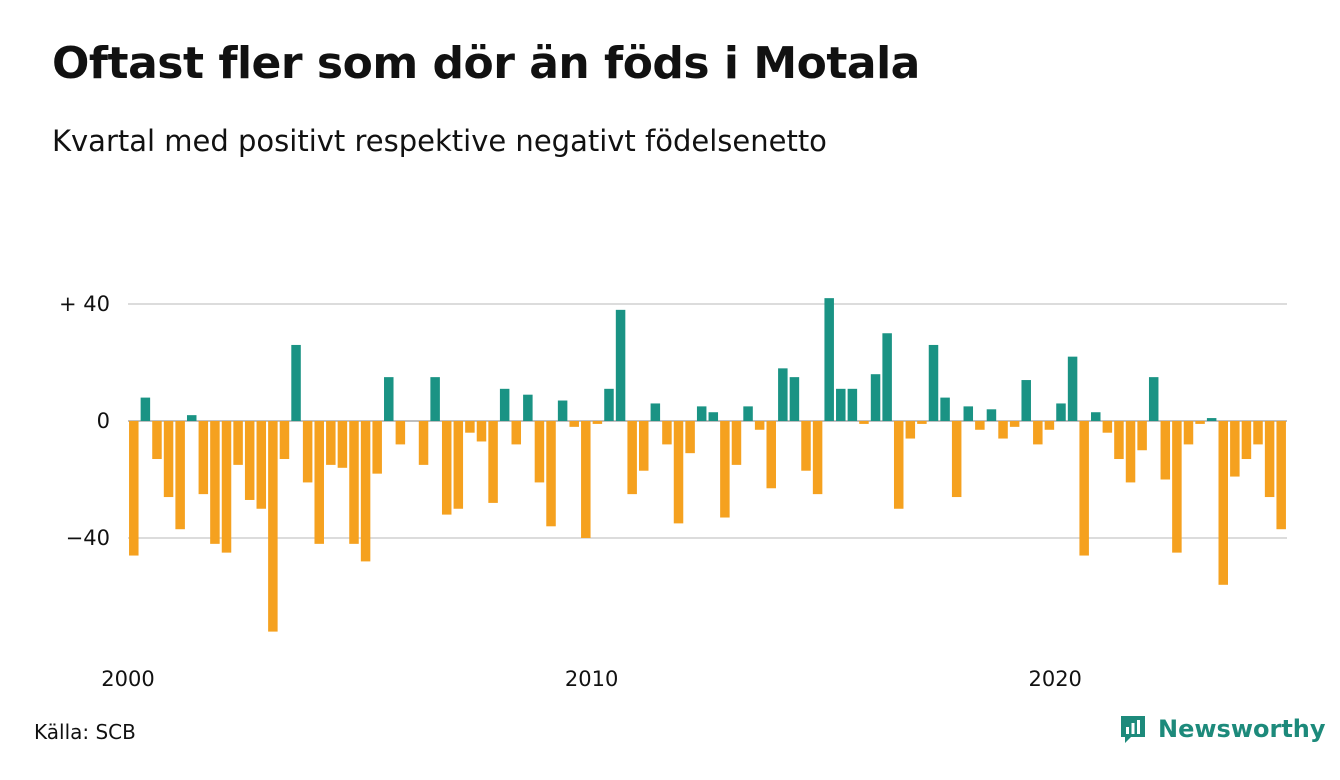  I want to click on x-axis-ticks: 2000 2010 2020, so click(591, 679).